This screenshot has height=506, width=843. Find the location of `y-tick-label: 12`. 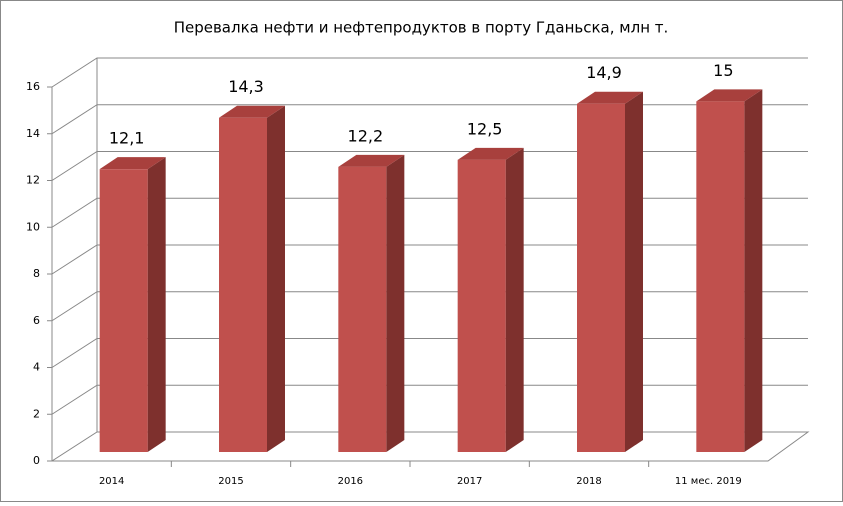

y-tick-label: 12 is located at coordinates (33, 180).